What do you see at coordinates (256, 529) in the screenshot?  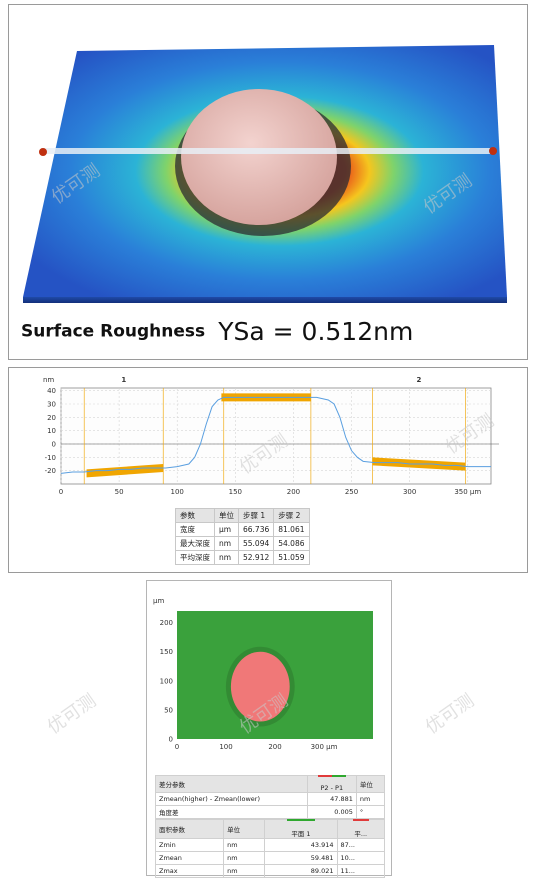 I see `table-cell: 66.736` at bounding box center [256, 529].